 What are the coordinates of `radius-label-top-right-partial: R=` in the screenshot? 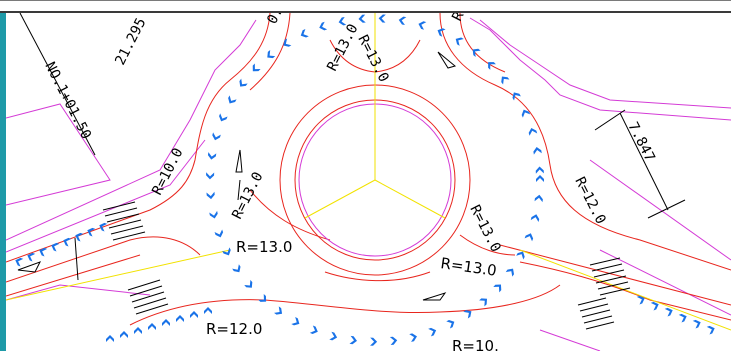 It's located at (460, 13).